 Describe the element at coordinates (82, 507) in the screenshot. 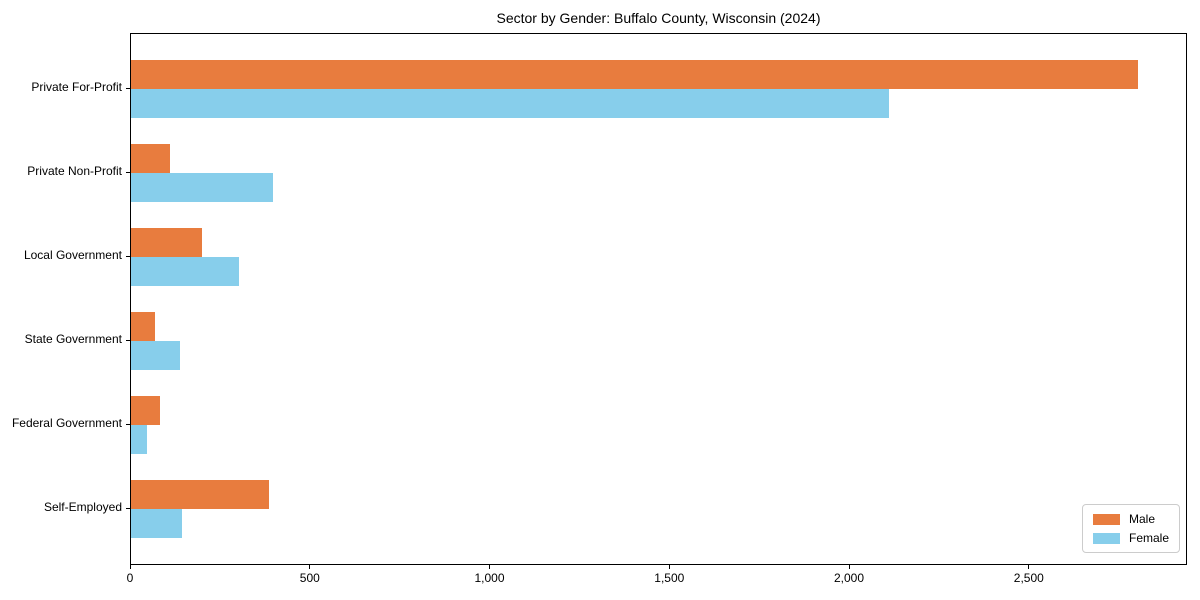

I see `y-tick-label-self-employed: Self-Employed` at that location.